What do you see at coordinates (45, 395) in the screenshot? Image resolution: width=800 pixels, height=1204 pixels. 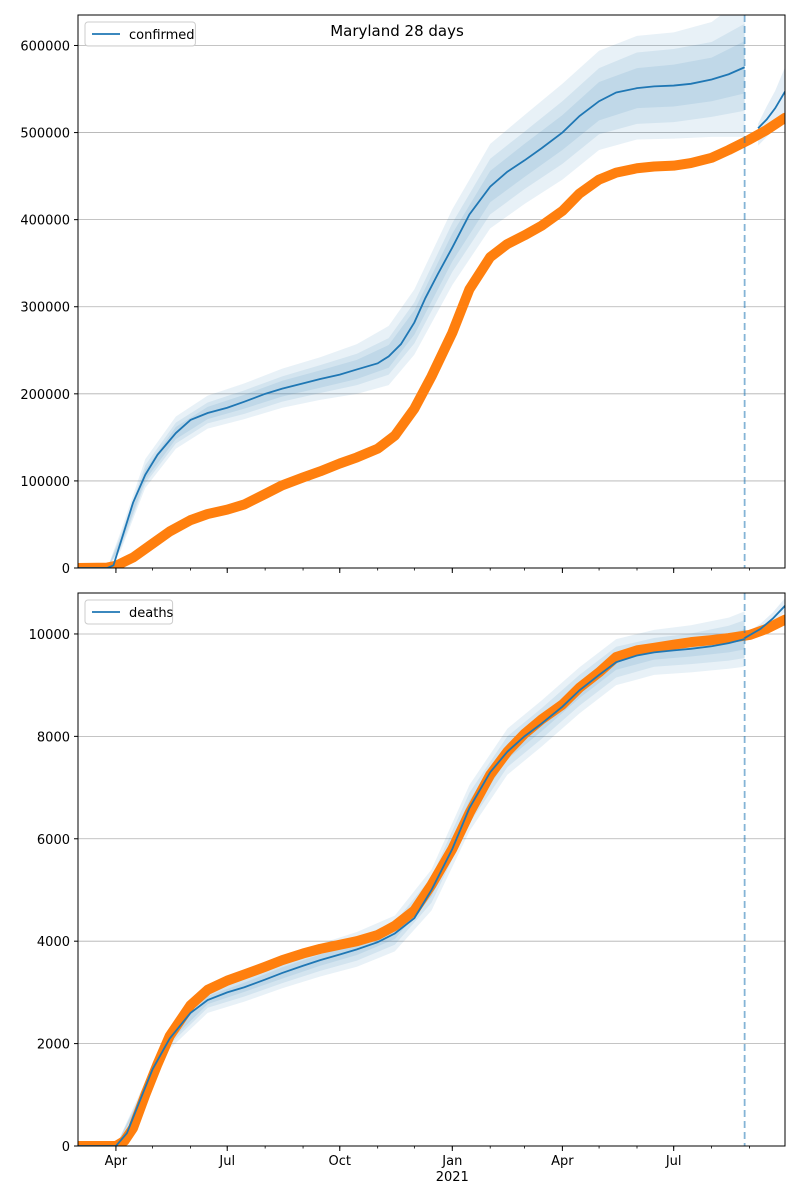 I see `confirmed-ytick-label: 200000` at bounding box center [45, 395].